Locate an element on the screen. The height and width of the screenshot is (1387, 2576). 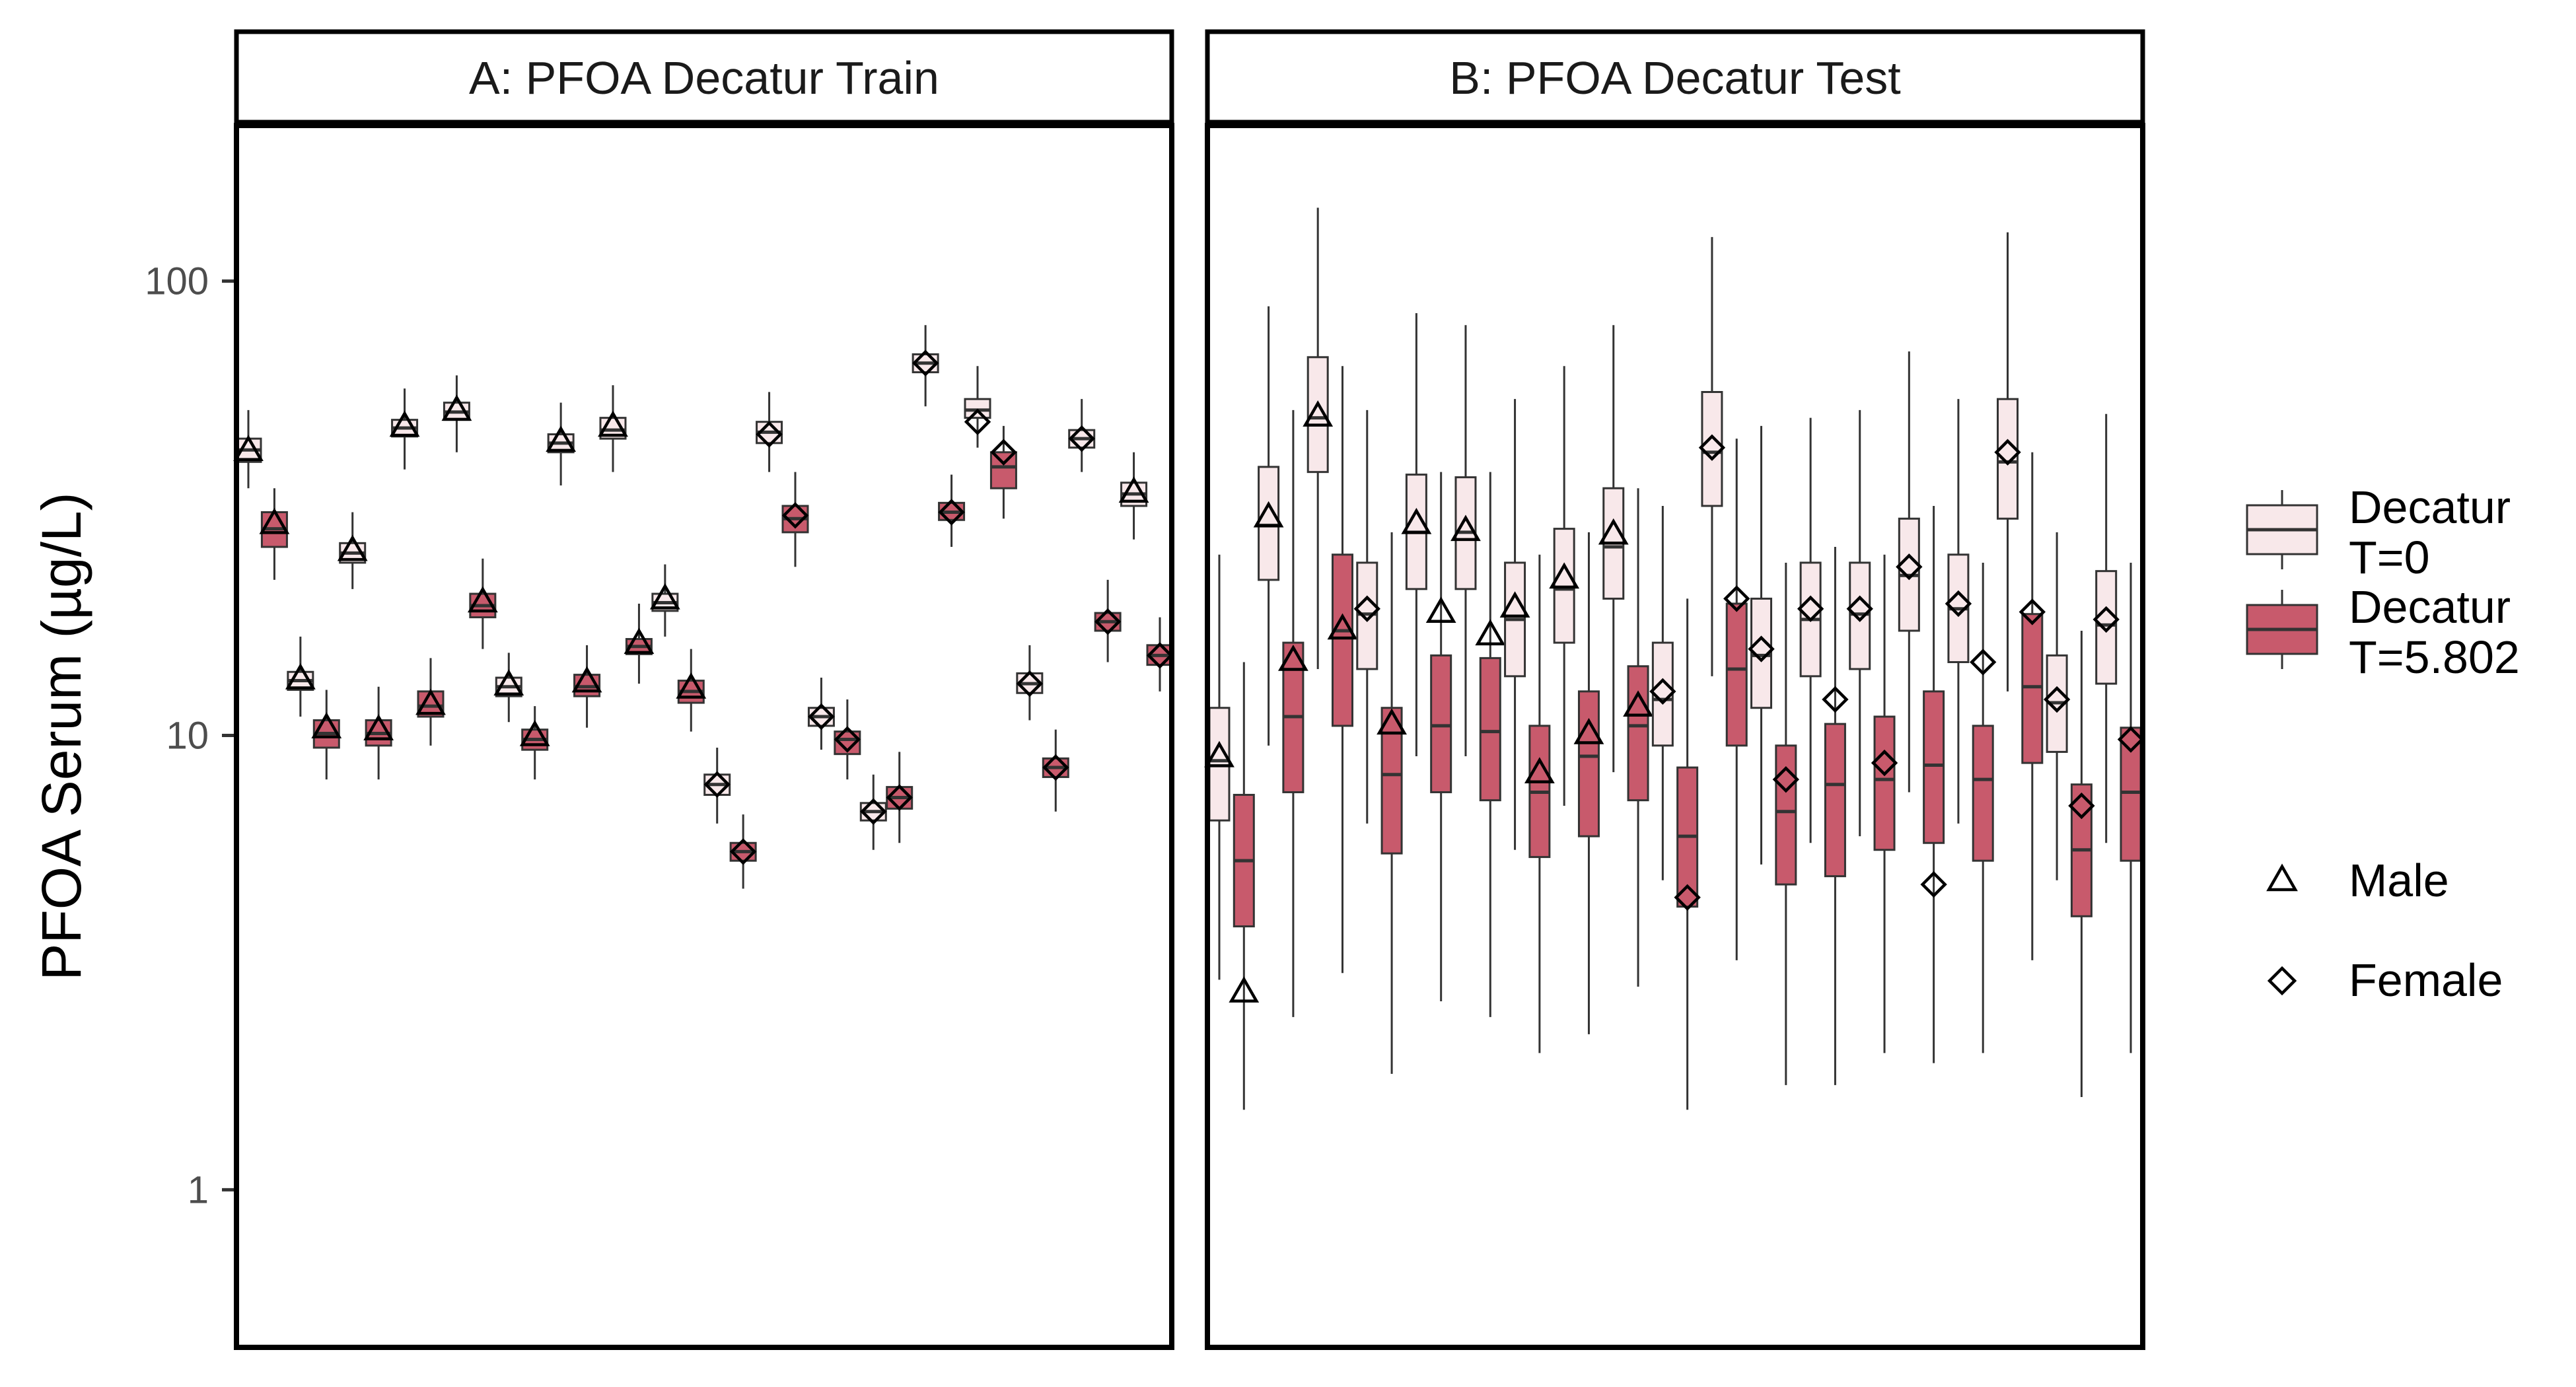
panel-a-box-24-obs-diamond is located at coordinates (847, 739).